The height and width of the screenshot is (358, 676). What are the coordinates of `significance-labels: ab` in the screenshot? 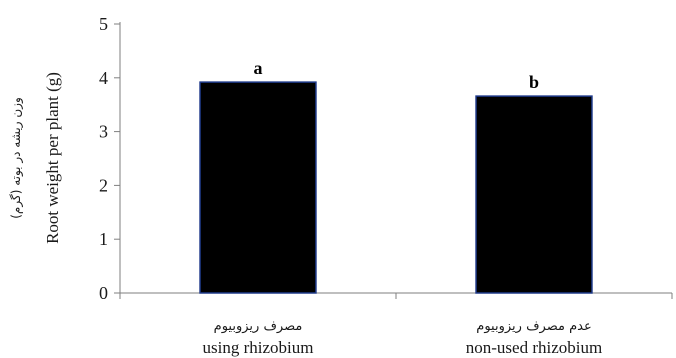 It's located at (397, 75).